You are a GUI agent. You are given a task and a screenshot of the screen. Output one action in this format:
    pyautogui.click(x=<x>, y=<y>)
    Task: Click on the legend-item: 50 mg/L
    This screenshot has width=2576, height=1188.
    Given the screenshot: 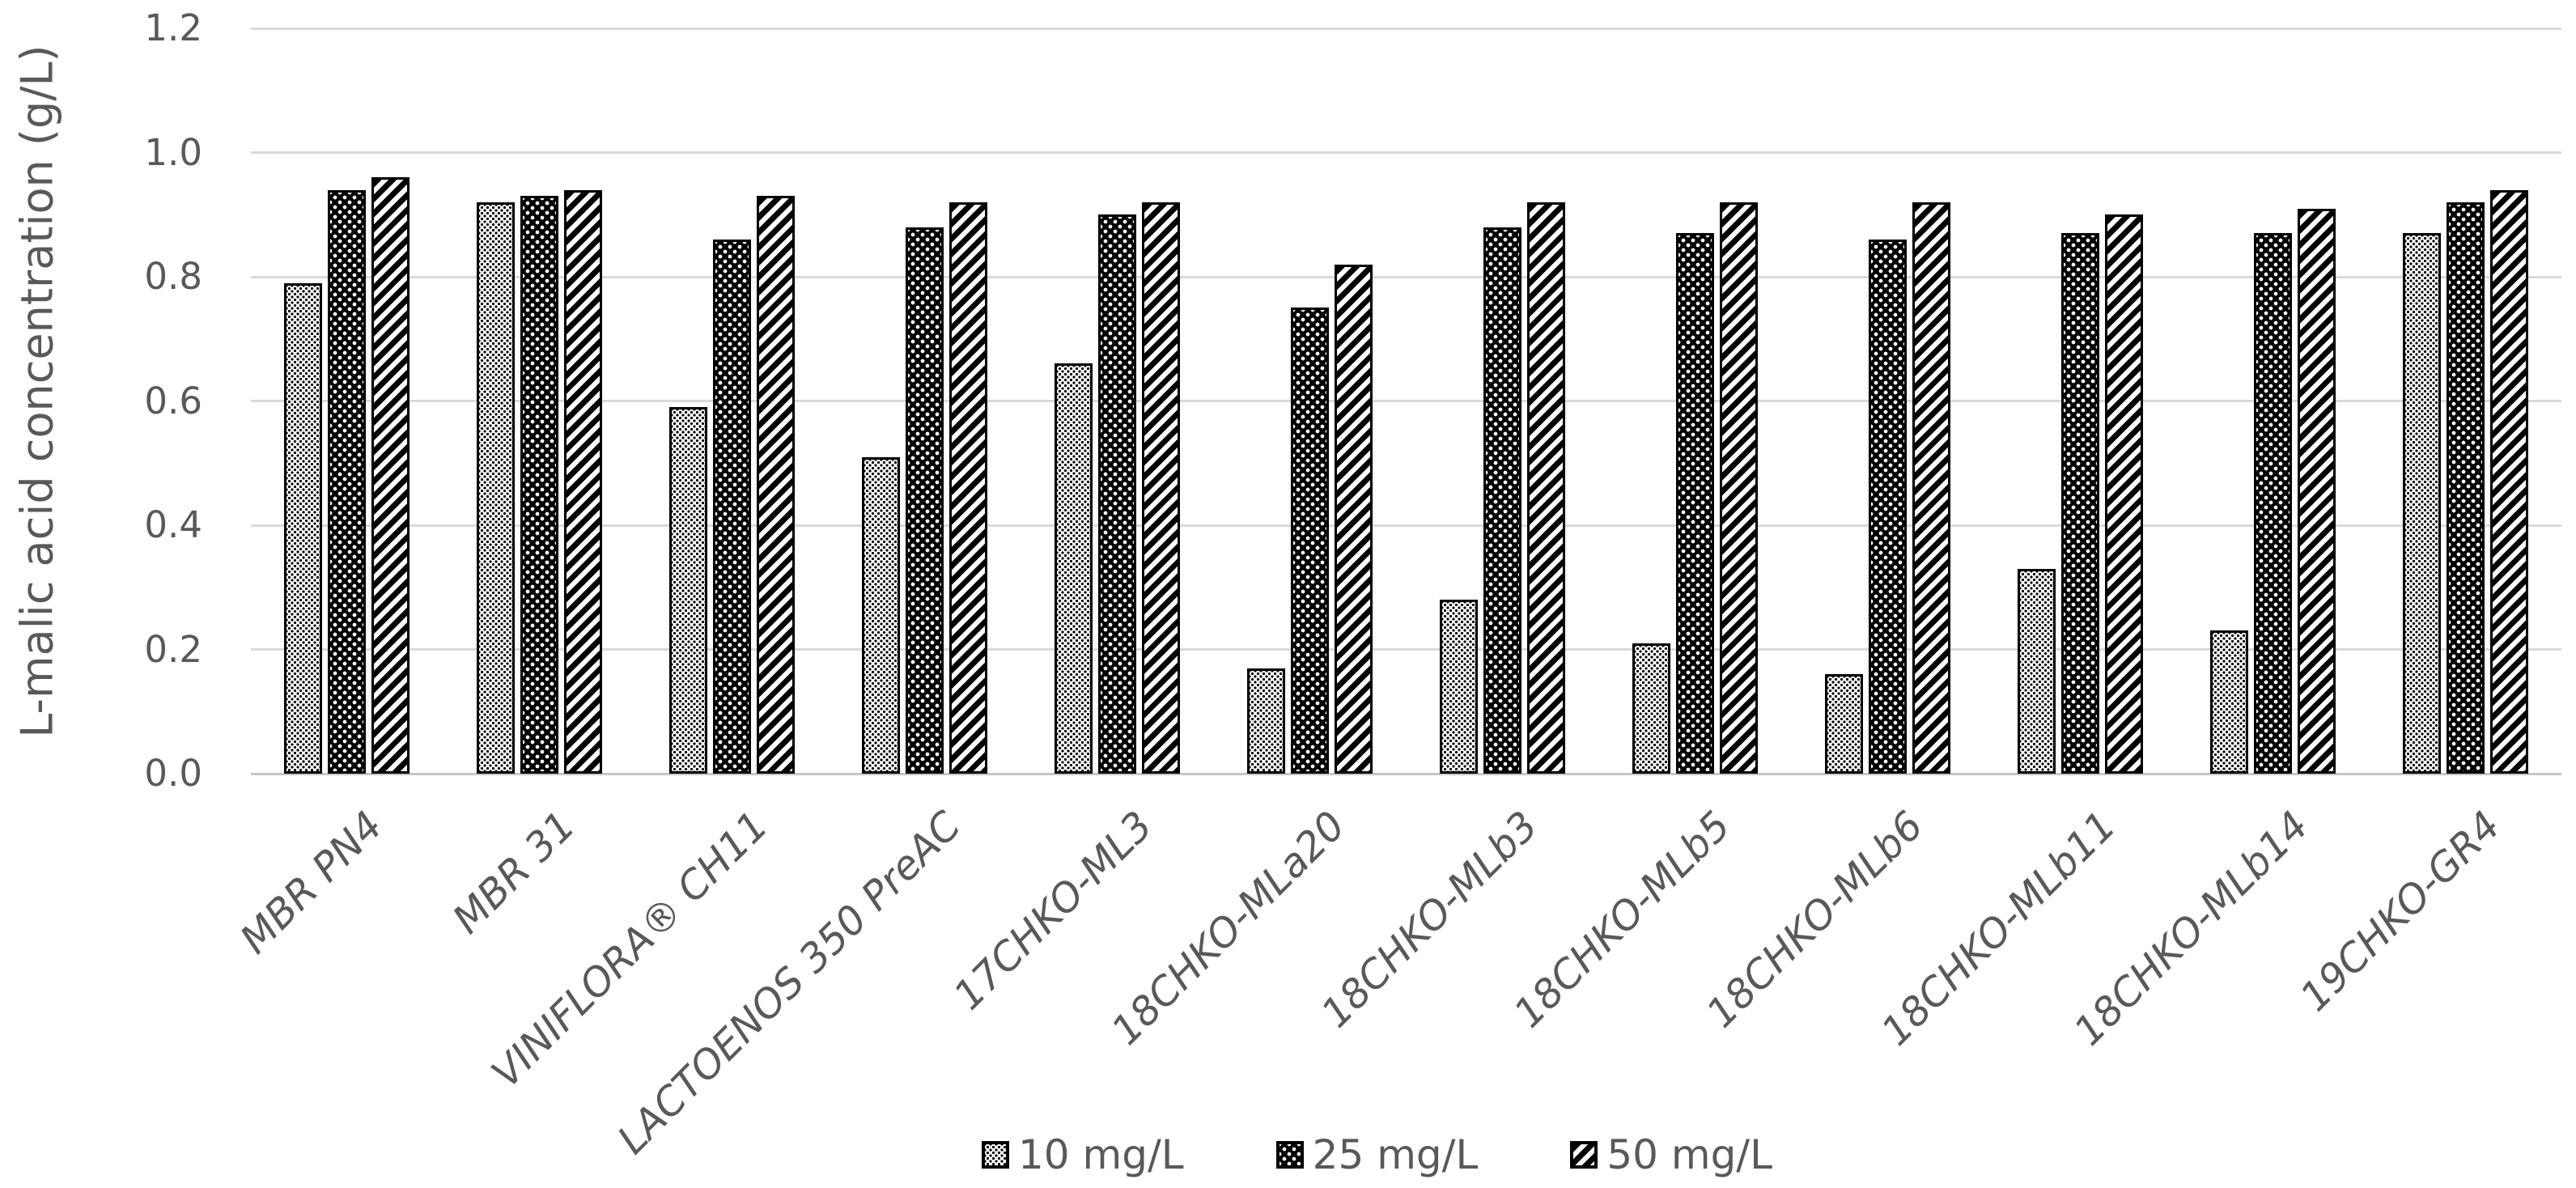 What is the action you would take?
    pyautogui.click(x=1671, y=1155)
    